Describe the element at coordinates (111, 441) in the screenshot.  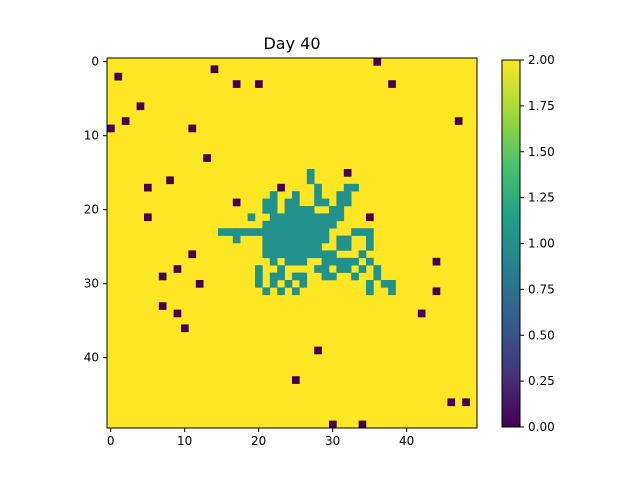
I see `x-tick-label: 0` at that location.